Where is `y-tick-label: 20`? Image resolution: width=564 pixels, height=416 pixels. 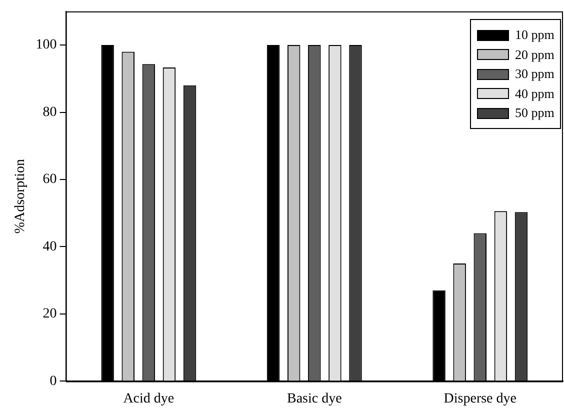
y-tick-label: 20 is located at coordinates (49, 314).